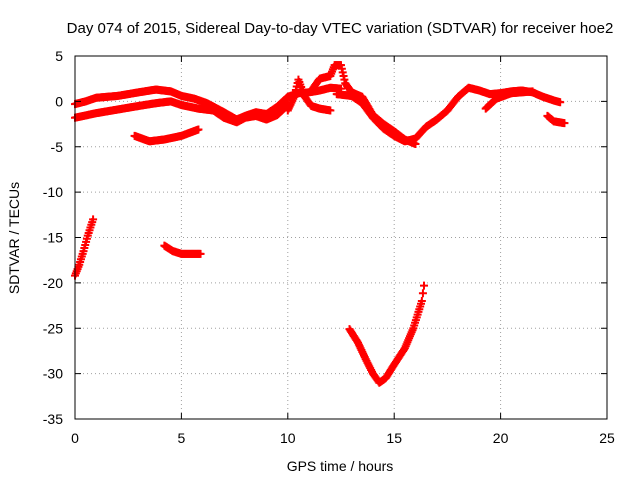  Describe the element at coordinates (53, 238) in the screenshot. I see `y-tick-label: -15` at that location.